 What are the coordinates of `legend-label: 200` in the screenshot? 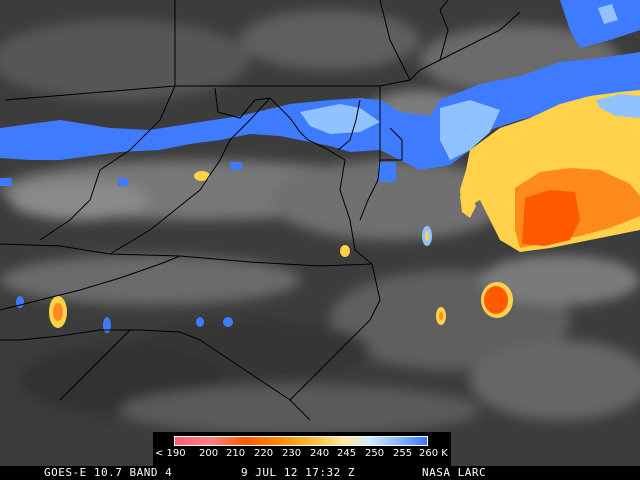 It's located at (209, 453).